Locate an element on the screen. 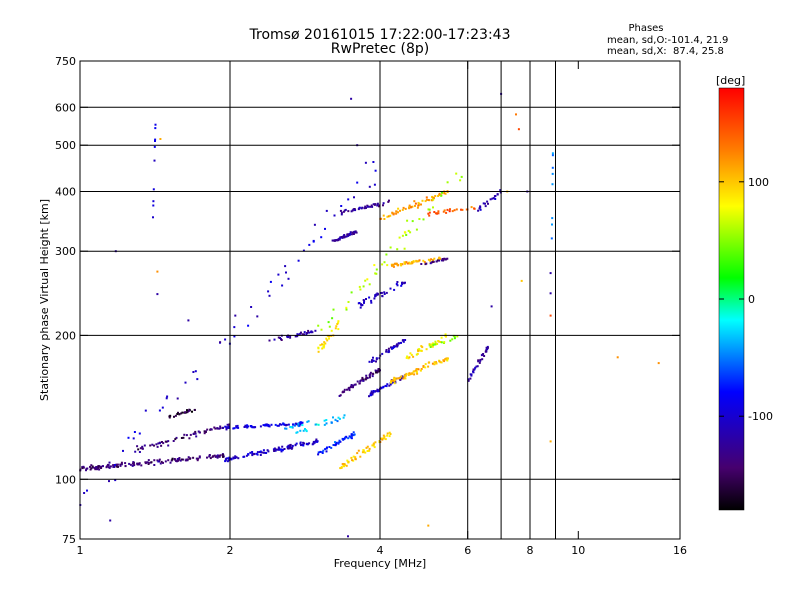 This screenshot has height=600, width=800. chart-title: Tromsø 20161015 17:22:00-17:23:43 is located at coordinates (380, 35).